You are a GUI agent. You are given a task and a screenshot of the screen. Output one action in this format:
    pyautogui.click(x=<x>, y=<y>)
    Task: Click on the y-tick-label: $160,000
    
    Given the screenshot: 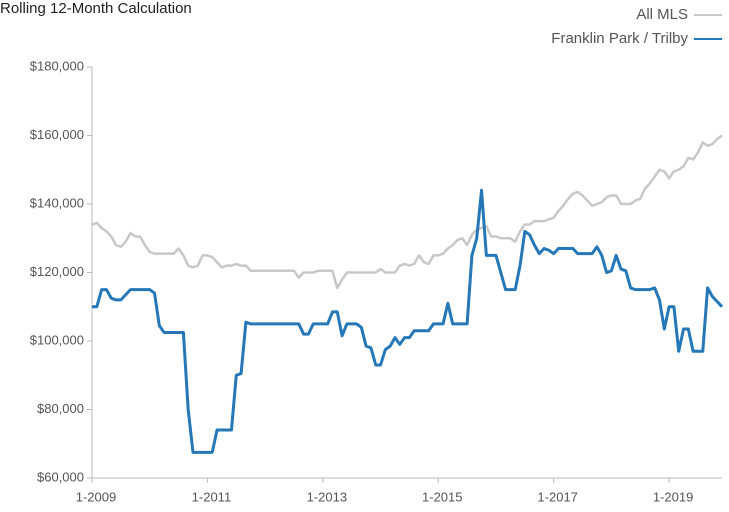 What is the action you would take?
    pyautogui.click(x=57, y=134)
    